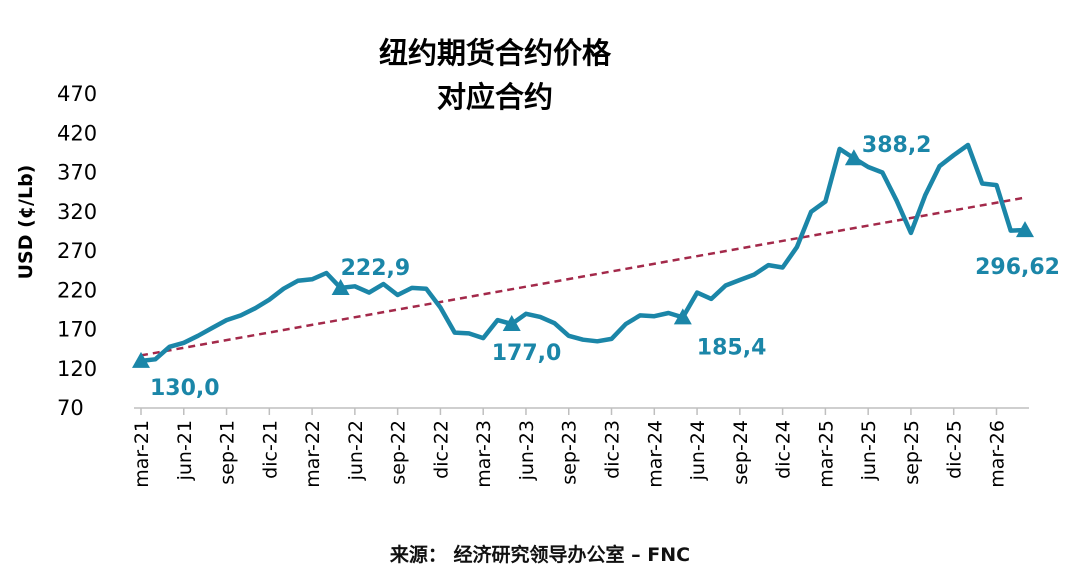  I want to click on x-tick-label: dic-23, so click(613, 449).